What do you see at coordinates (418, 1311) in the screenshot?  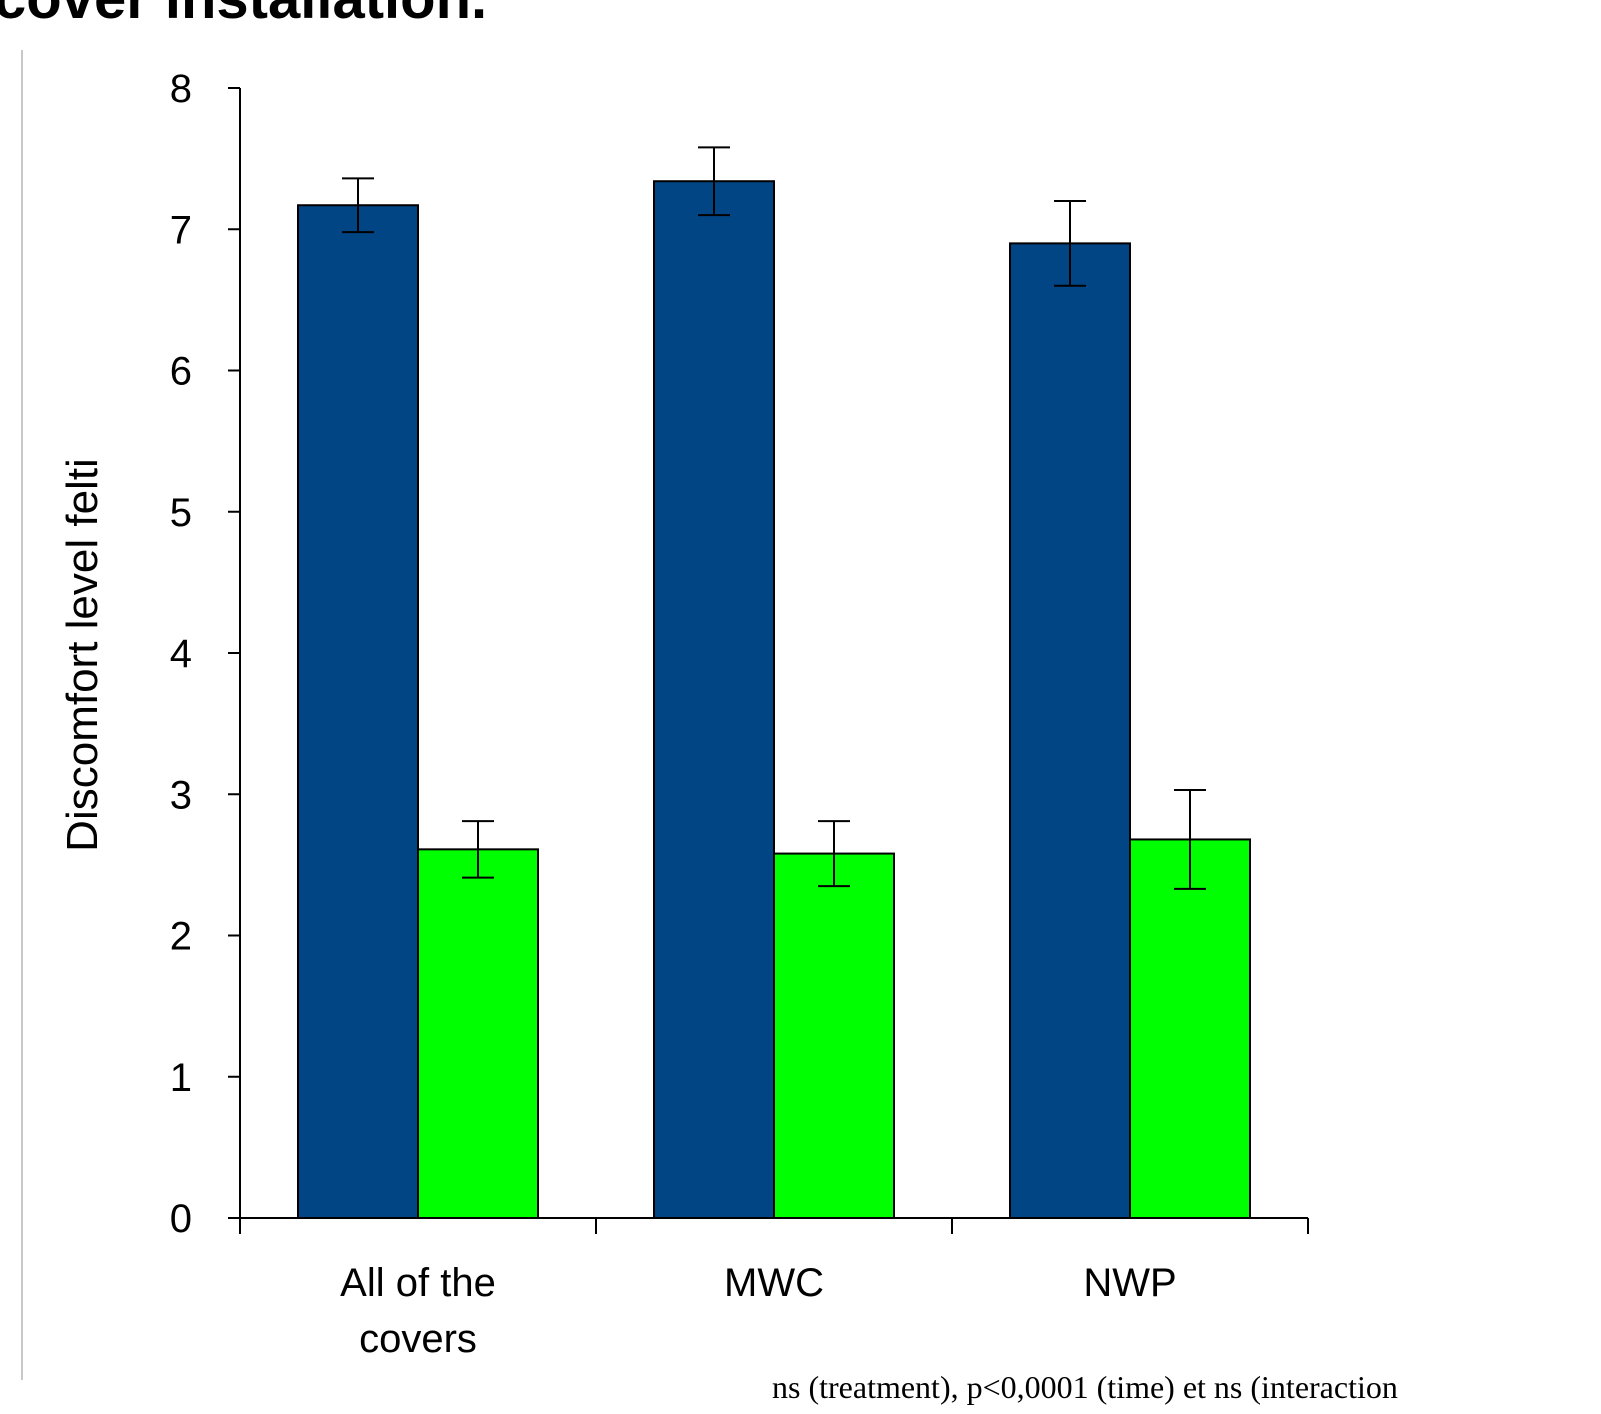 I see `category-label: All of the covers` at bounding box center [418, 1311].